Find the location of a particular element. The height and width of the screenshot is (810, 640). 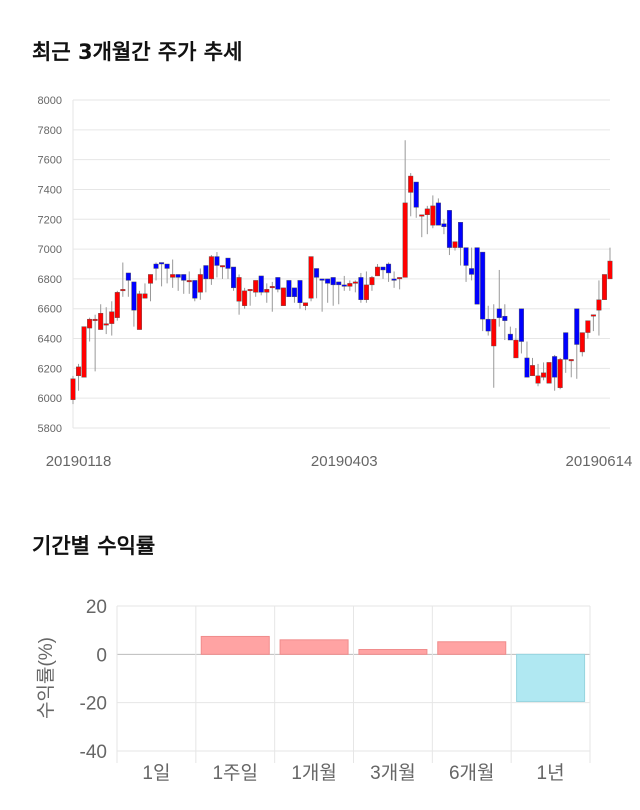

y-tick-label: 6000 is located at coordinates (50, 399).